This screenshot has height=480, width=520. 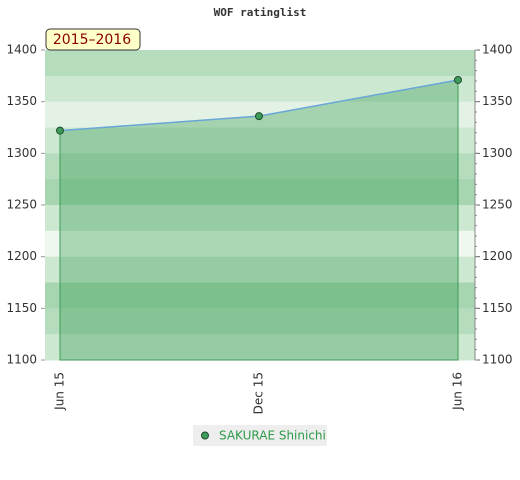 What do you see at coordinates (259, 393) in the screenshot?
I see `x-tick-label: Dec 15` at bounding box center [259, 393].